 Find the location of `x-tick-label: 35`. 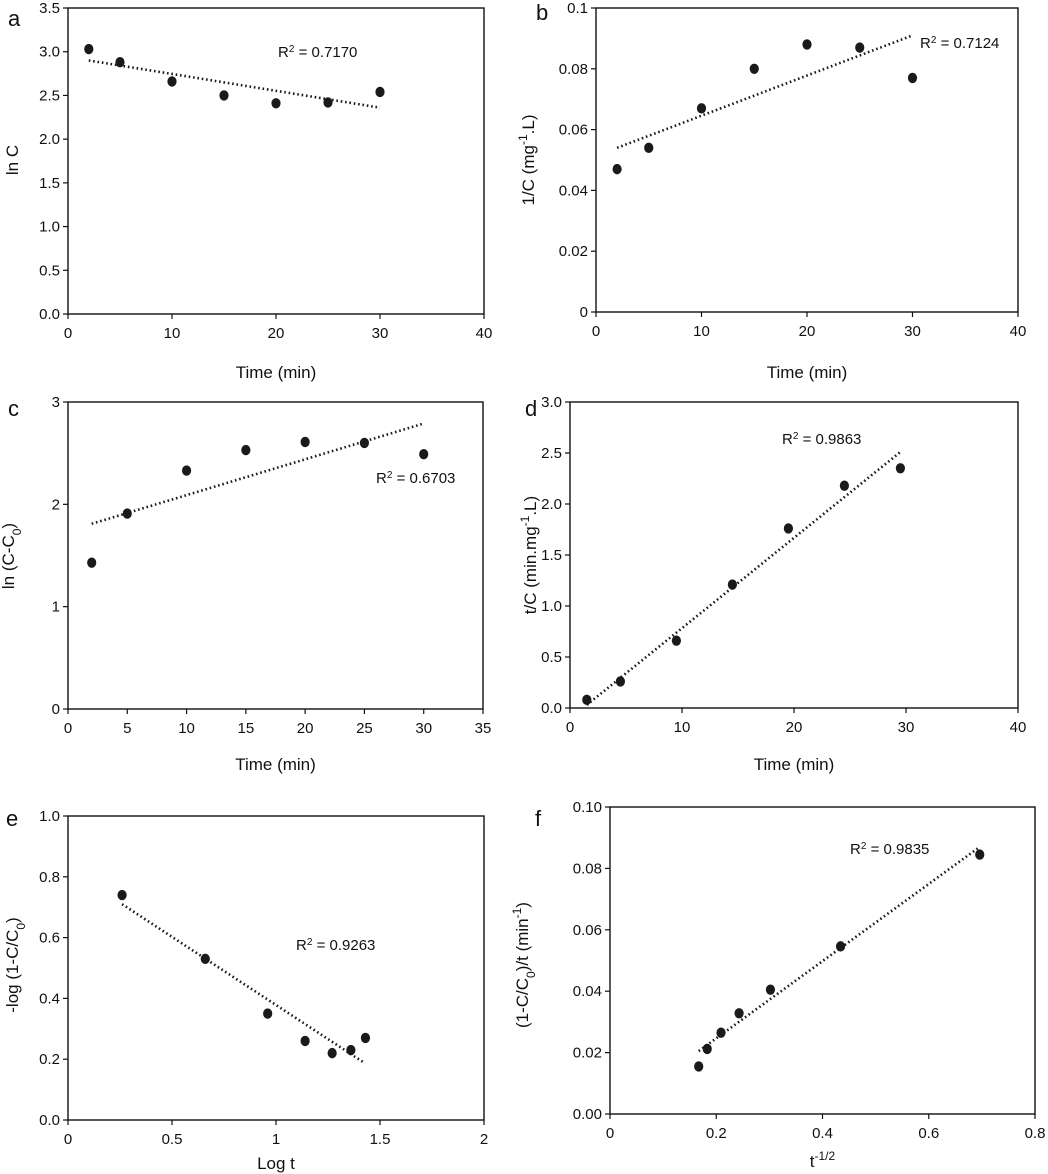

x-tick-label: 35 is located at coordinates (483, 728).